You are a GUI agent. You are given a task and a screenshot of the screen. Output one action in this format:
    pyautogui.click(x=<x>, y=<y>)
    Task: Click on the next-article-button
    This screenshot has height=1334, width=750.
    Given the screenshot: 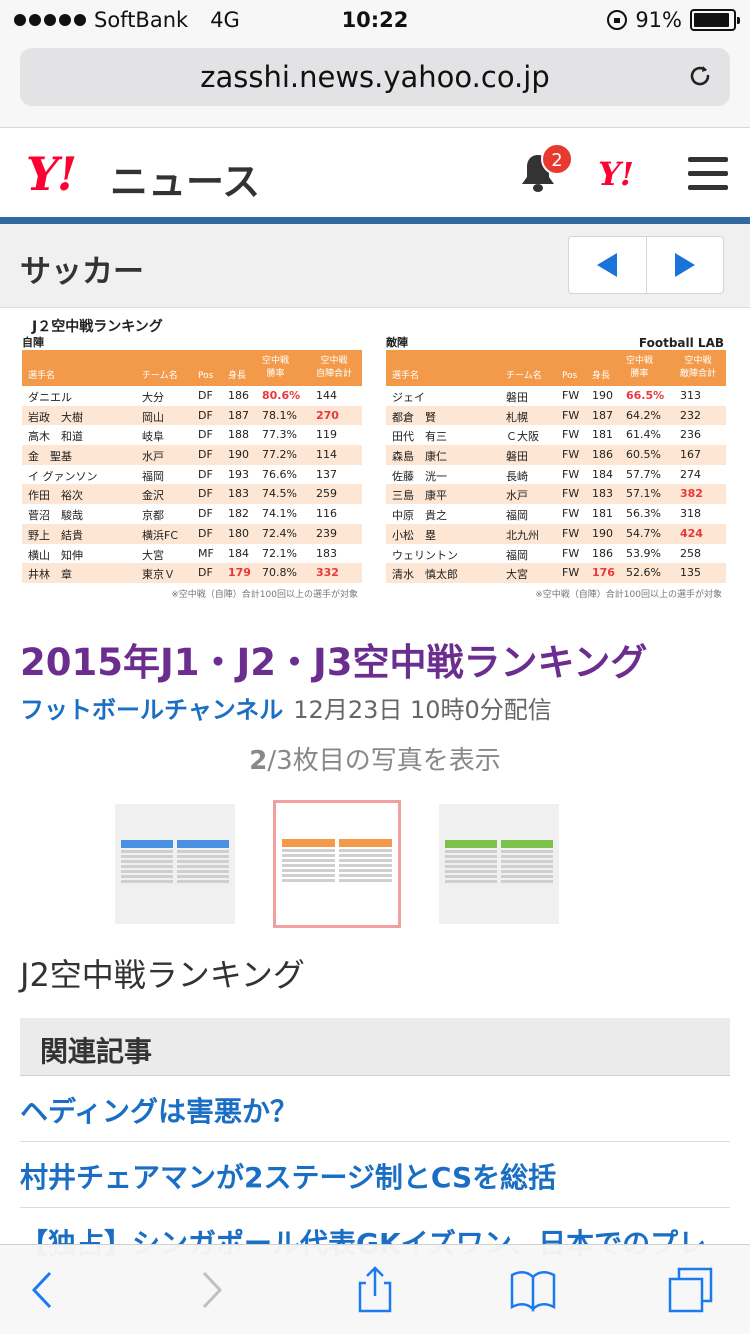 What is the action you would take?
    pyautogui.click(x=684, y=265)
    